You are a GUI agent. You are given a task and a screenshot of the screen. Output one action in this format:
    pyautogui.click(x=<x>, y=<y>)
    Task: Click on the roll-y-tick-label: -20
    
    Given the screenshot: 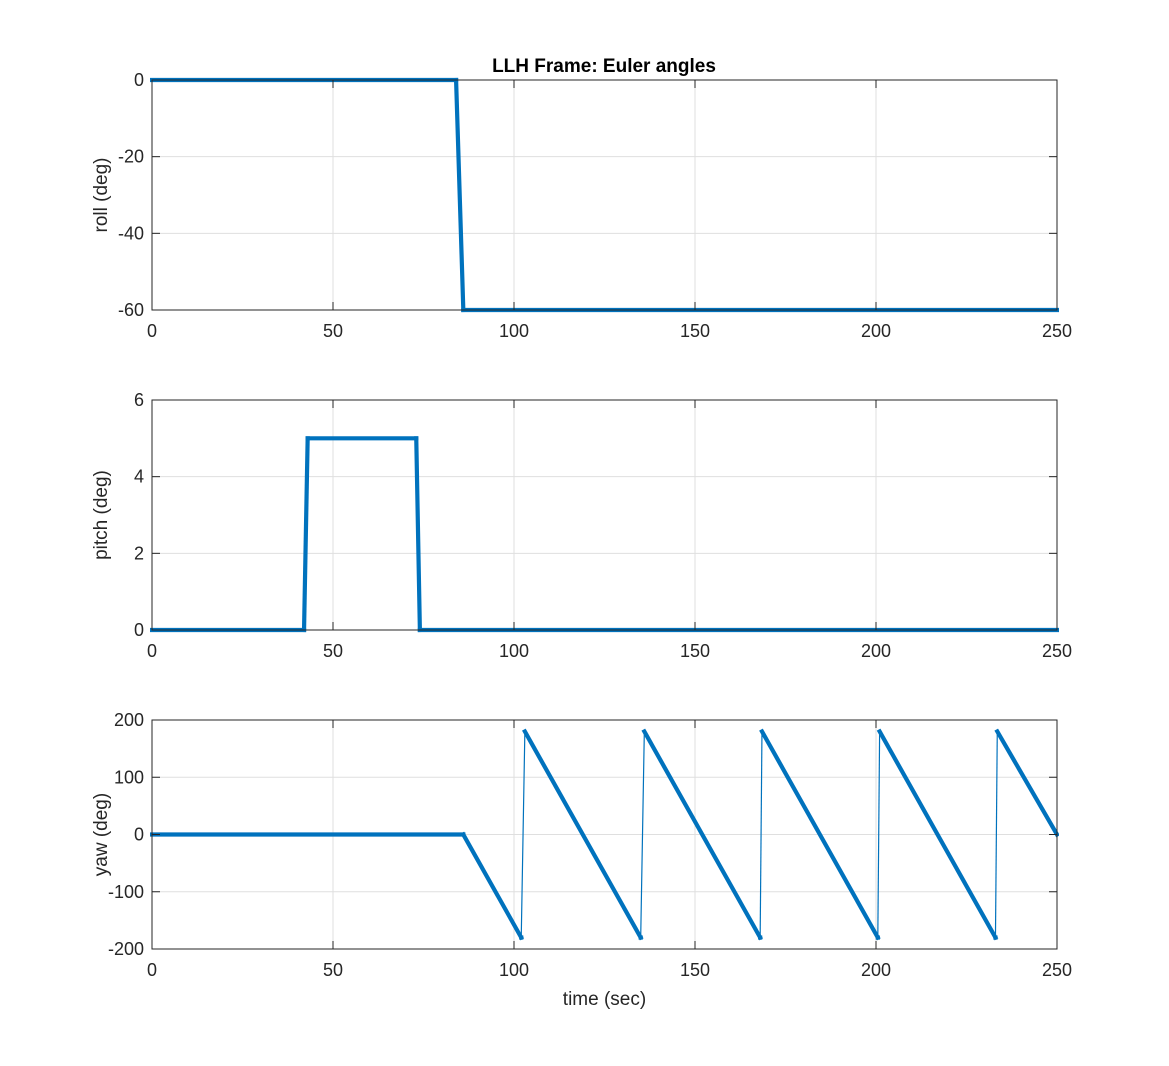 What is the action you would take?
    pyautogui.click(x=131, y=157)
    